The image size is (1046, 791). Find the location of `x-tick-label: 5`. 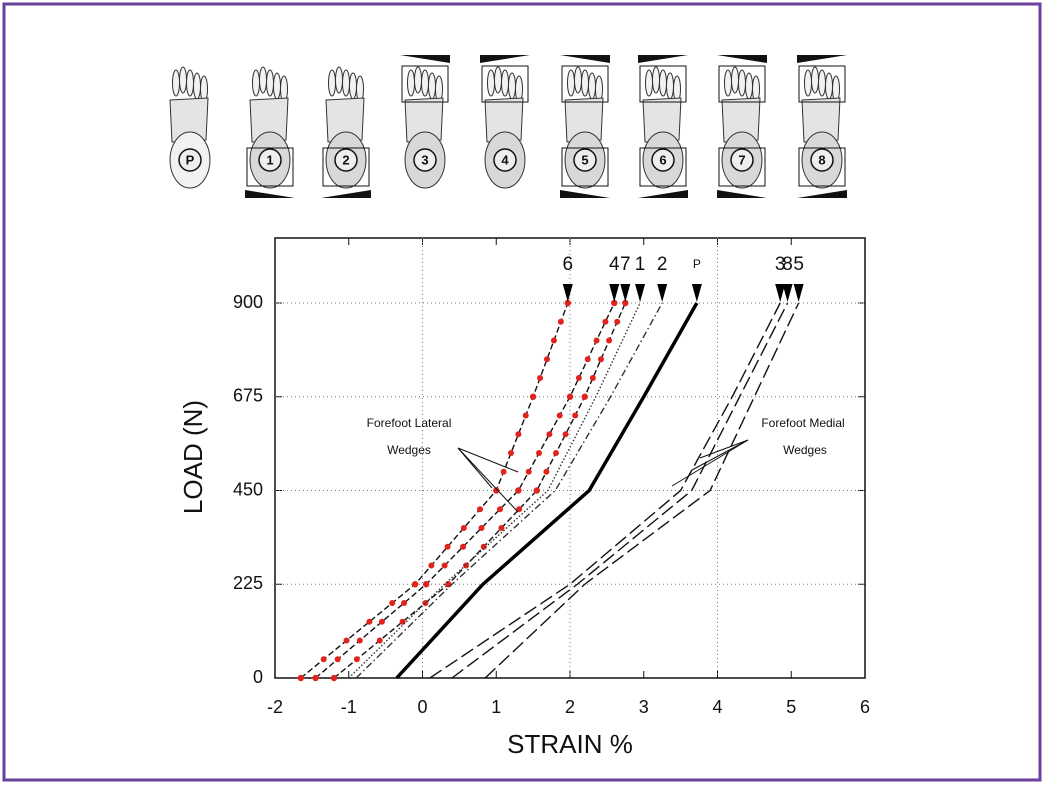

x-tick-label: 5 is located at coordinates (791, 707).